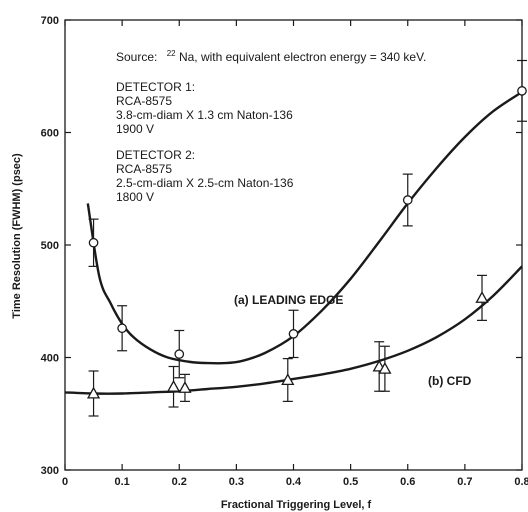 Image resolution: width=528 pixels, height=512 pixels. Describe the element at coordinates (179, 482) in the screenshot. I see `x-tick-label: 0.2` at that location.